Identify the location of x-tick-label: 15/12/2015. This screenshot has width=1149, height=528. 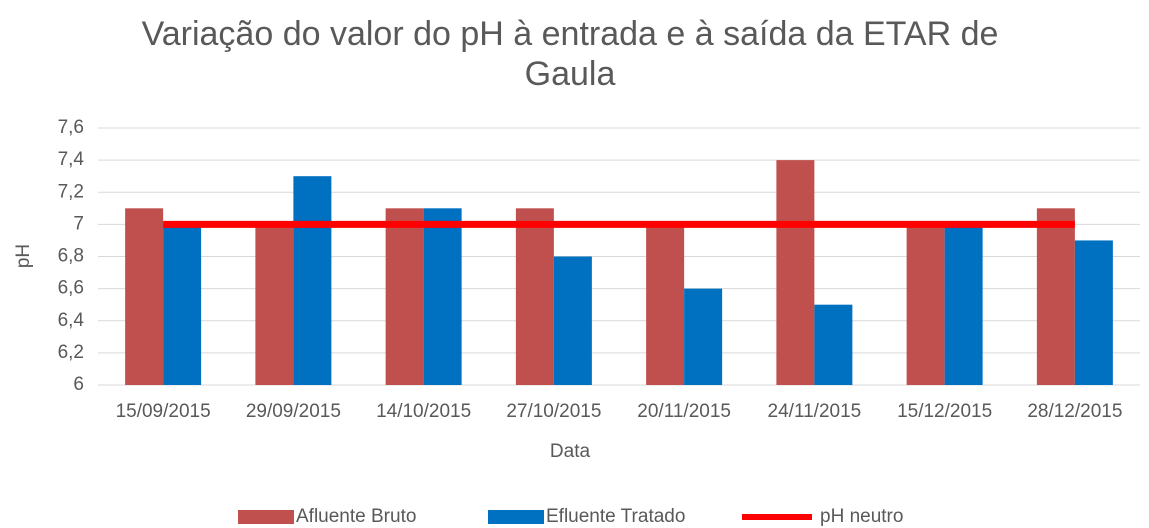
(944, 411).